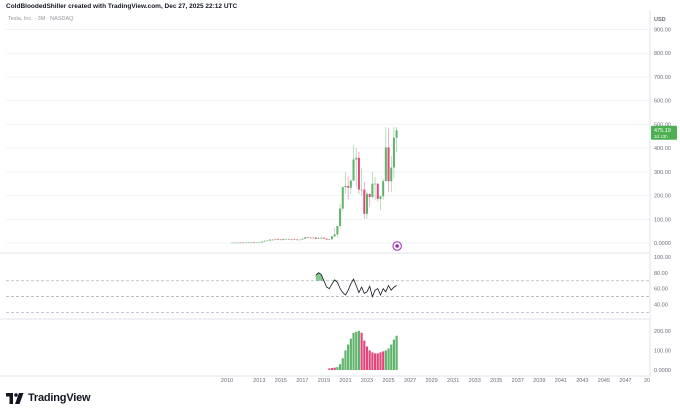 The height and width of the screenshot is (411, 680). I want to click on hist-tick-label: 200.00, so click(662, 332).